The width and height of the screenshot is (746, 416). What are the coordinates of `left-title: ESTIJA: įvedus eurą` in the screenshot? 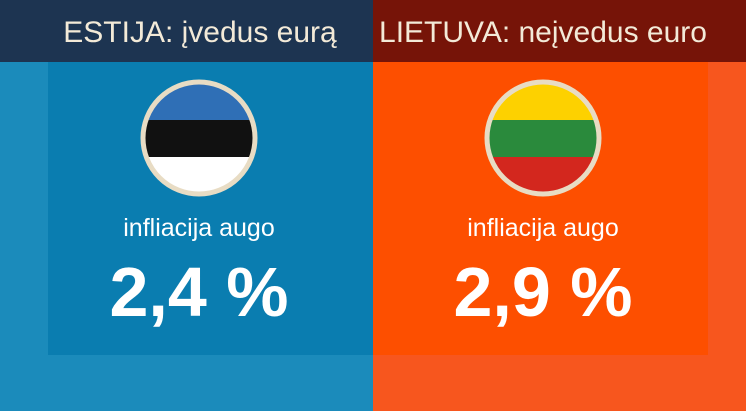 It's located at (200, 32).